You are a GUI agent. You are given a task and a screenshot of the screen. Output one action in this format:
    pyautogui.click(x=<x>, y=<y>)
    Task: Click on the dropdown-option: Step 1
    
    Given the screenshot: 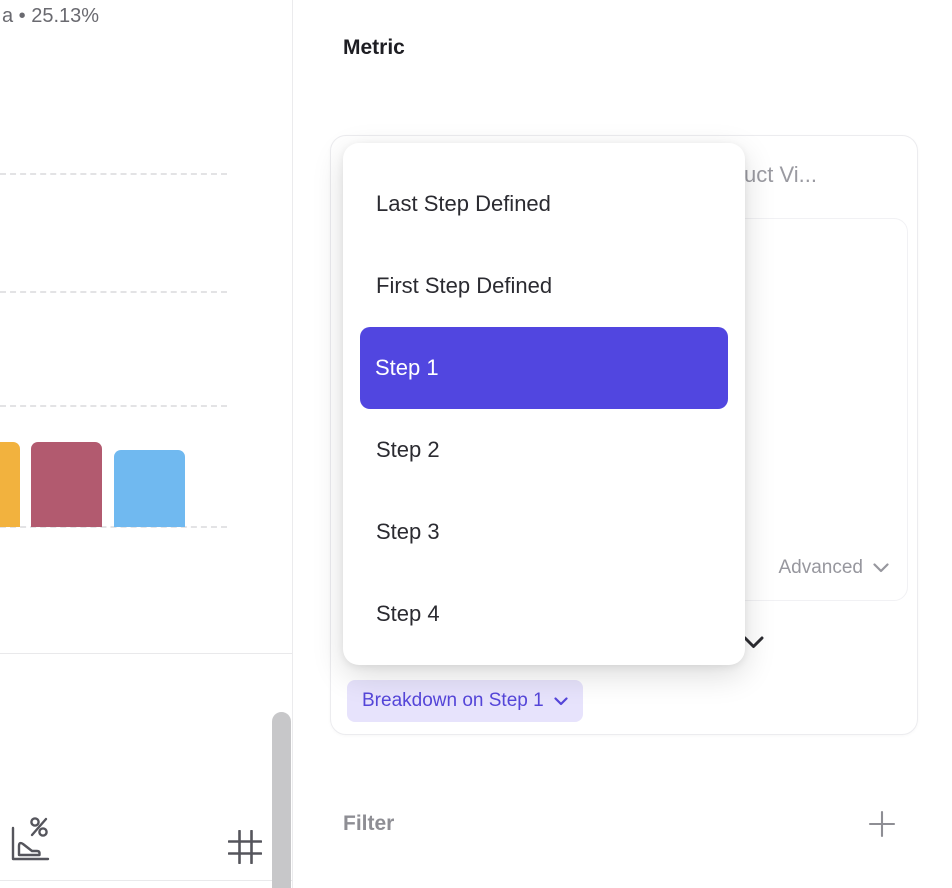 What is the action you would take?
    pyautogui.click(x=544, y=368)
    